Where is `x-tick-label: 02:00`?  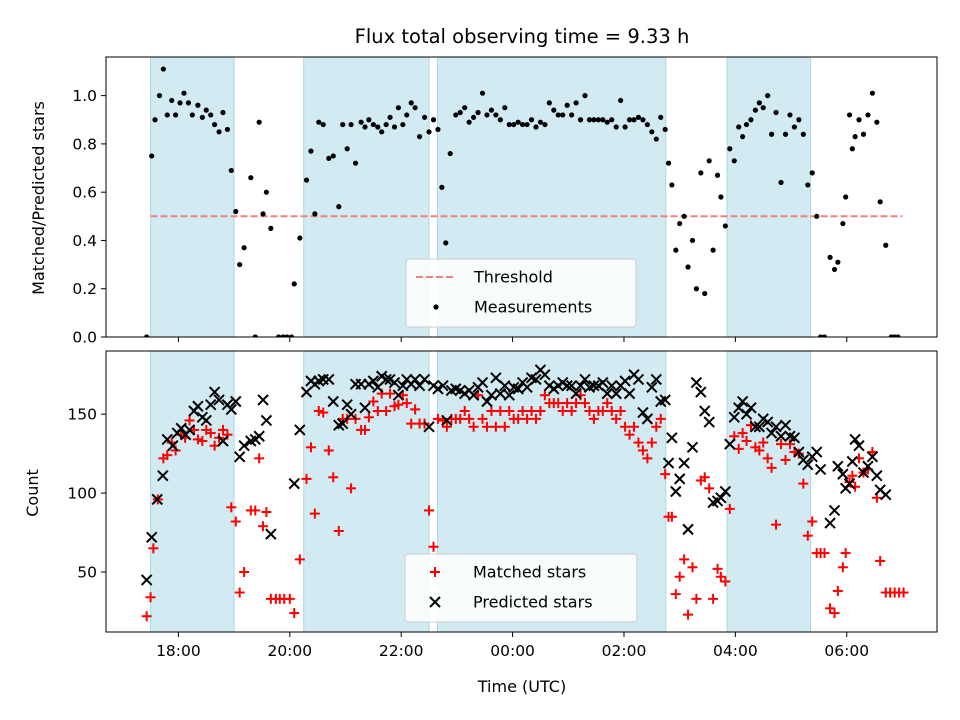 x-tick-label: 02:00 is located at coordinates (624, 651).